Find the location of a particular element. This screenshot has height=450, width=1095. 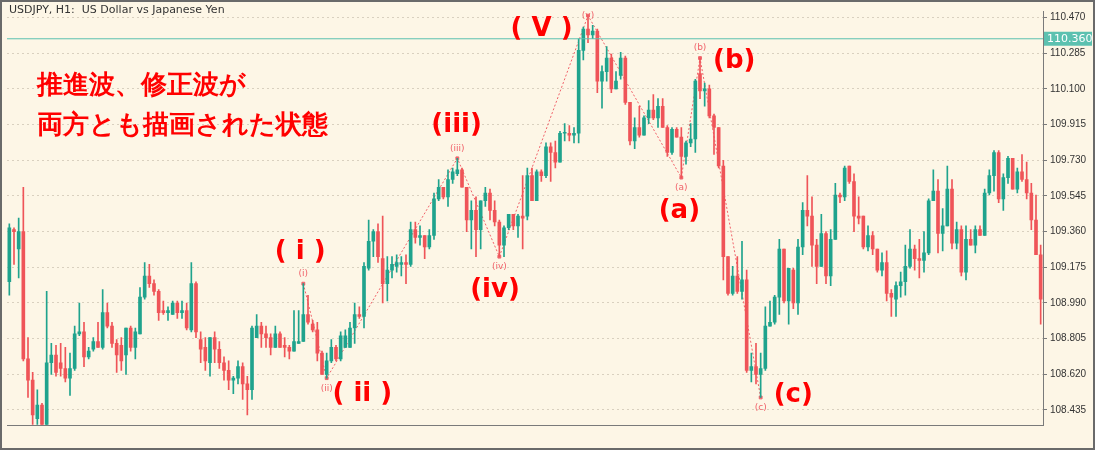

annotation: ( i ) is located at coordinates (300, 250).